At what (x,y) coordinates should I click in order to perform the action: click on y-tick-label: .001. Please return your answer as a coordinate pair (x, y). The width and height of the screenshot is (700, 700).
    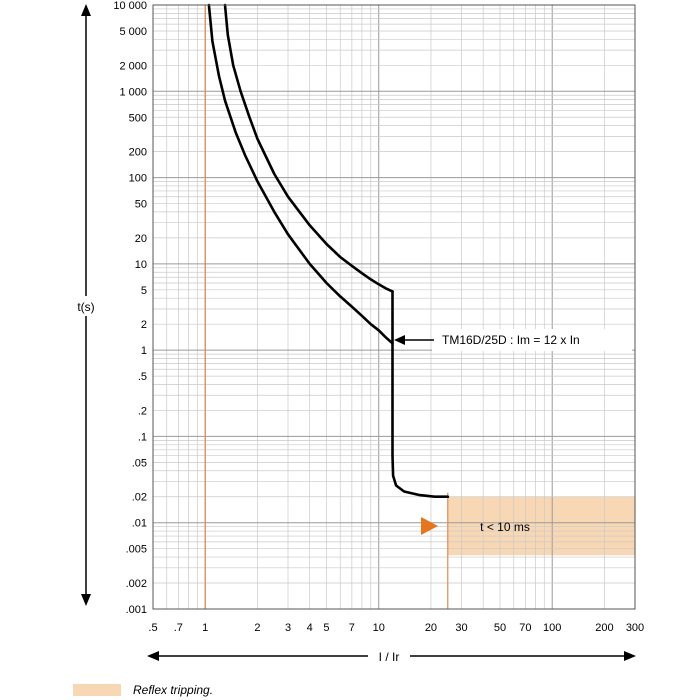
    Looking at the image, I should click on (136, 610).